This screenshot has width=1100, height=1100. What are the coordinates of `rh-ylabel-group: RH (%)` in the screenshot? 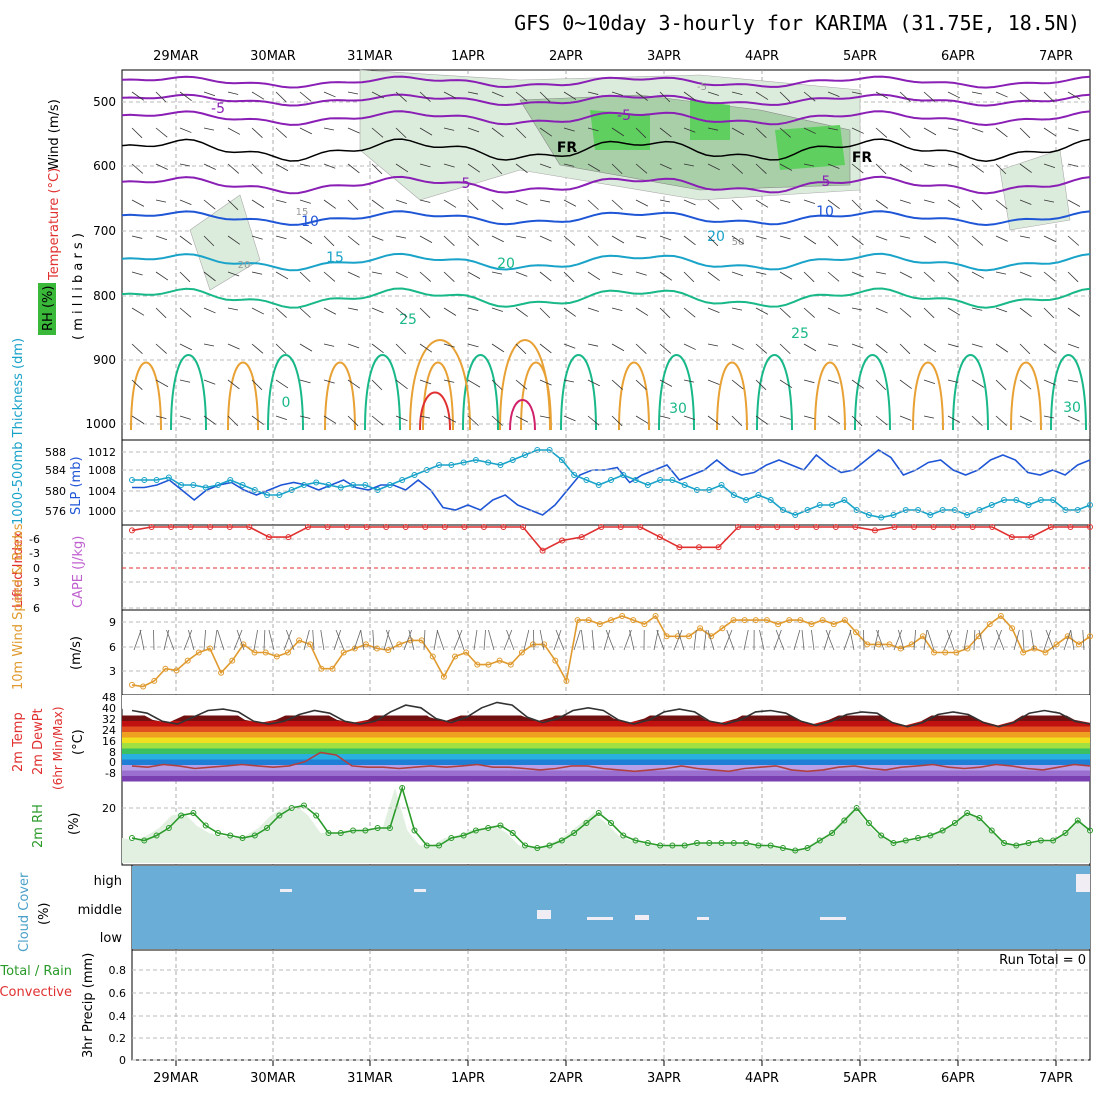 It's located at (47, 309).